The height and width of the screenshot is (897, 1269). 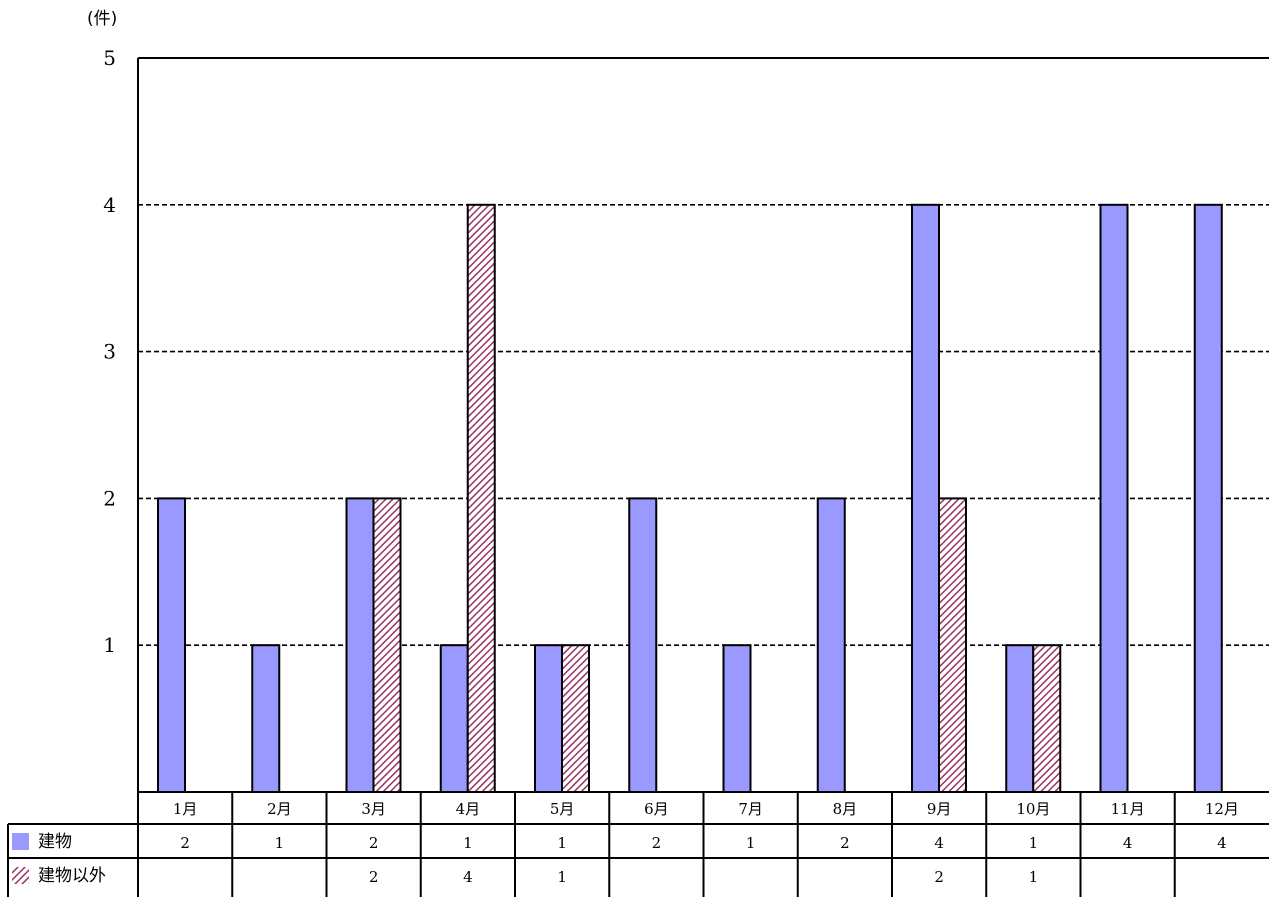 I want to click on y-tick-label: 4, so click(x=109, y=205).